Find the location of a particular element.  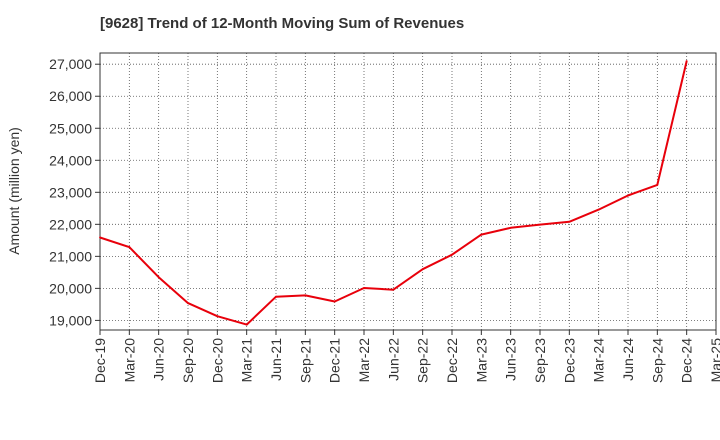

y-tick-label: 27,000 is located at coordinates (70, 64).